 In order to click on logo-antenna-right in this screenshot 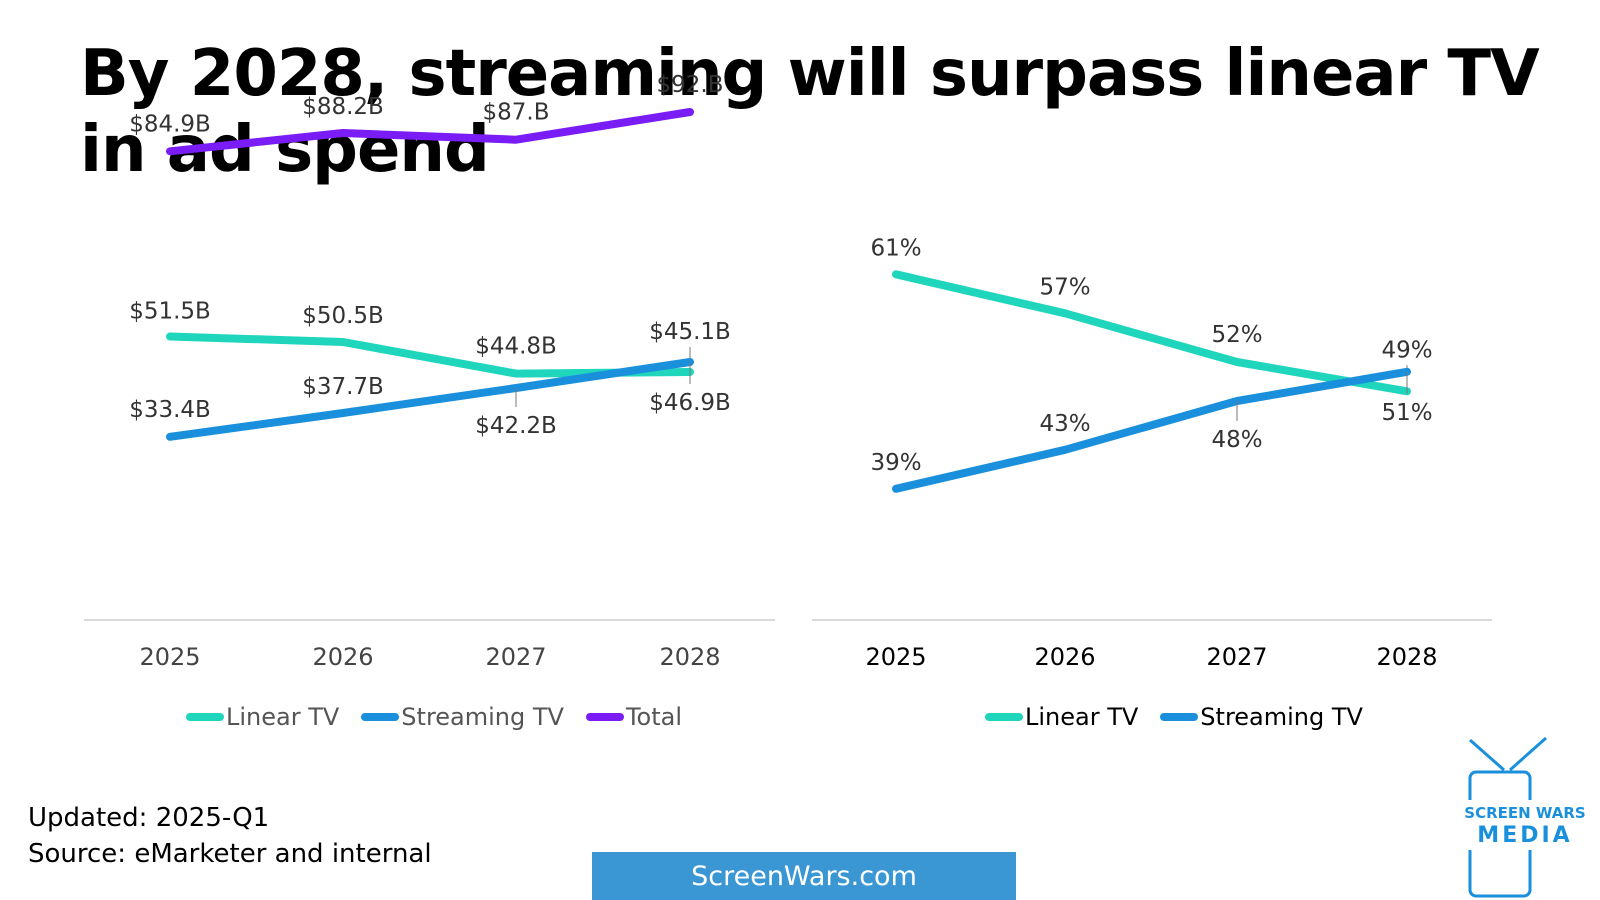, I will do `click(1528, 754)`.